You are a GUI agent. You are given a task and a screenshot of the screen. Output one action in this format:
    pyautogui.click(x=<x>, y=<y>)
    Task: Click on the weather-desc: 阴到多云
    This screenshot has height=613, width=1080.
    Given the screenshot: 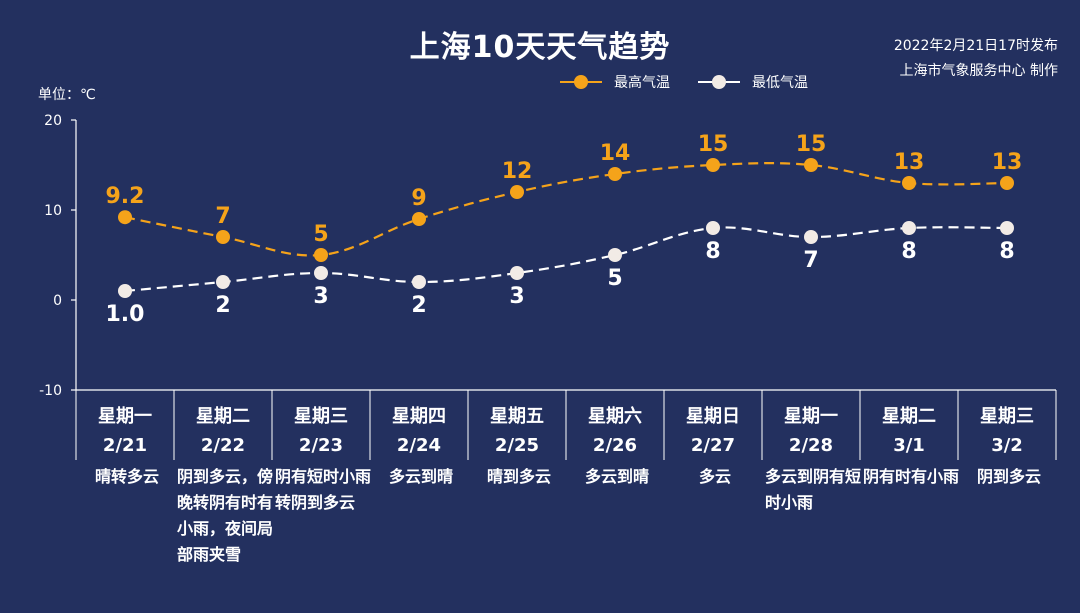 What is the action you would take?
    pyautogui.click(x=1008, y=476)
    